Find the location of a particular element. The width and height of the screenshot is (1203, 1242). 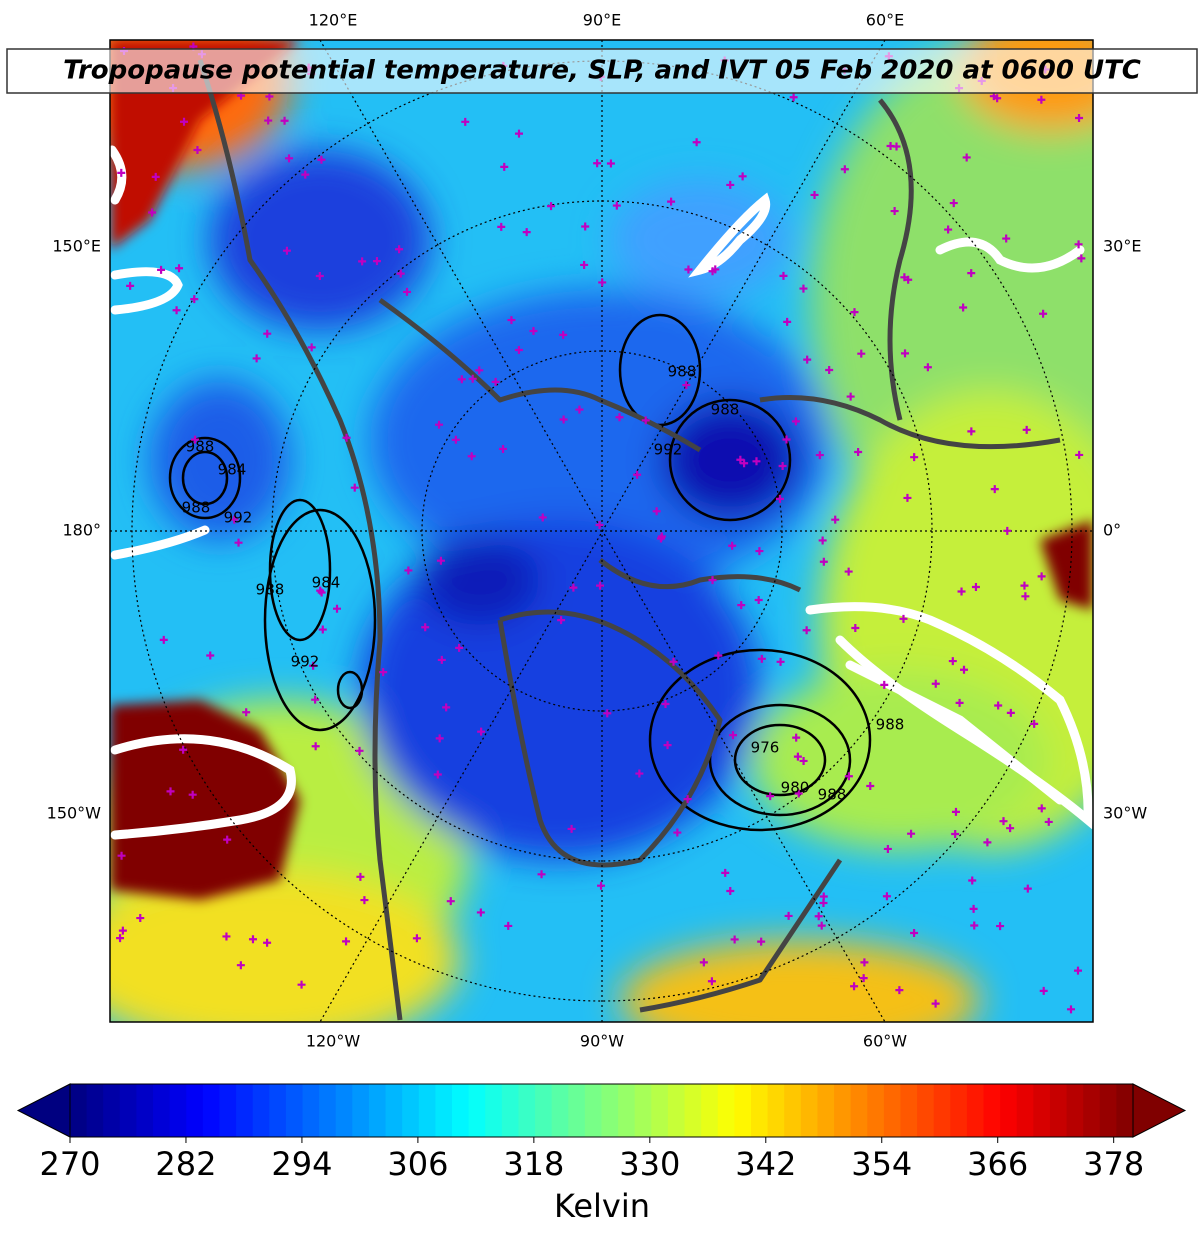

top-label: 120°E is located at coordinates (333, 20).